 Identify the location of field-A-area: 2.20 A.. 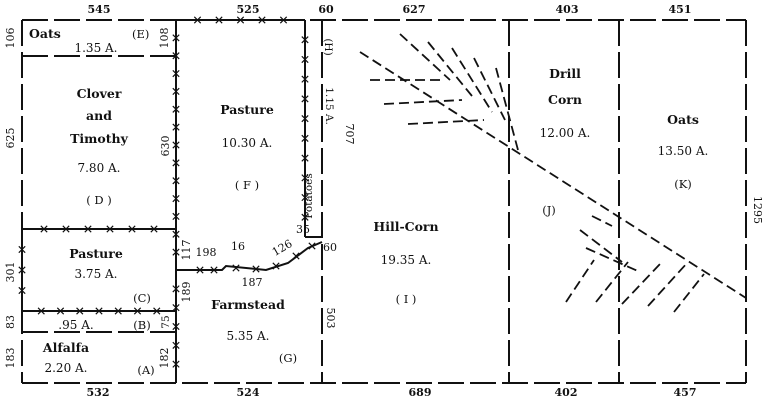
(65, 368).